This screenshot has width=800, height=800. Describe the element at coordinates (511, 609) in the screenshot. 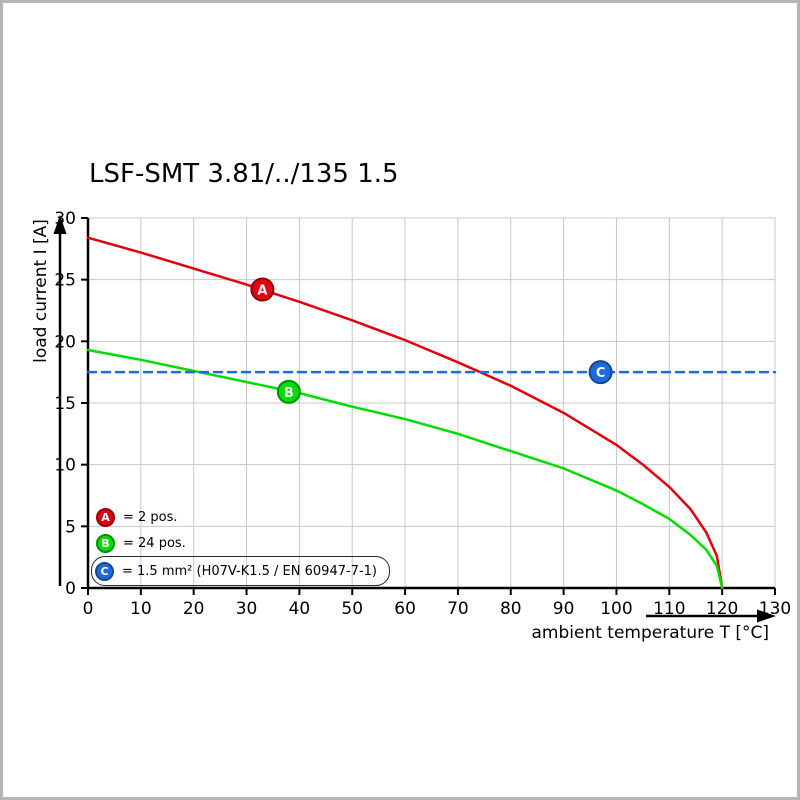

I see `svg-text: 80` at that location.